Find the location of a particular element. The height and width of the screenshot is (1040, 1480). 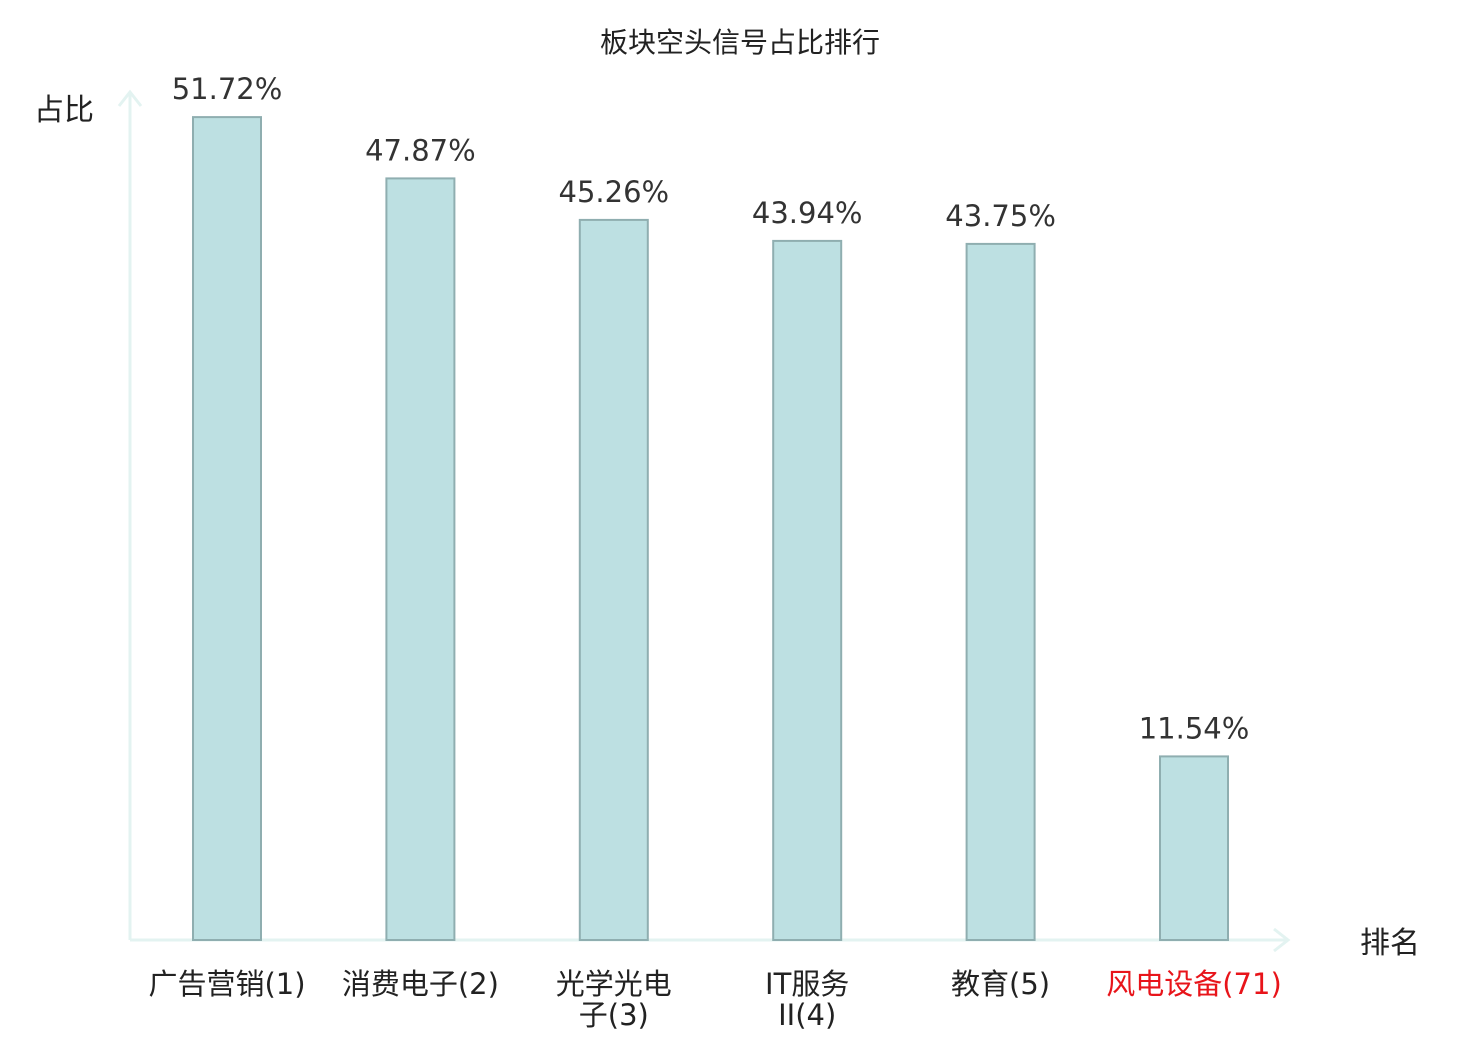

category-label: 子(3) is located at coordinates (614, 1015).